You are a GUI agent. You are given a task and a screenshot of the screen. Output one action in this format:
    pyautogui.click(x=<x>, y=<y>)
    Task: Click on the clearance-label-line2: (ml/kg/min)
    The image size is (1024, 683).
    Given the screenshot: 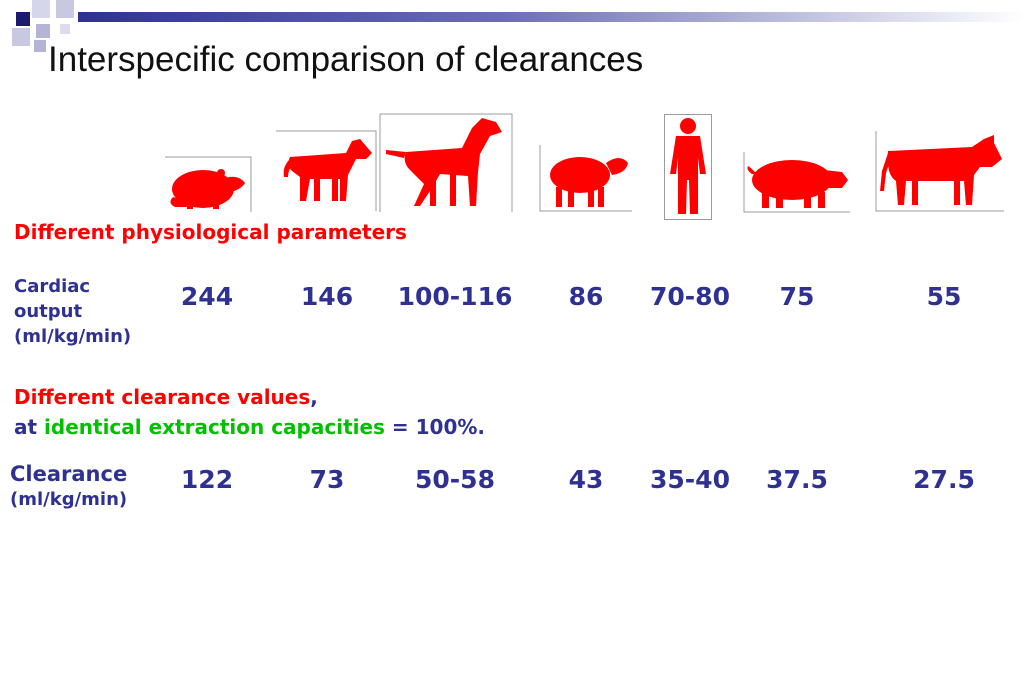 What is the action you would take?
    pyautogui.click(x=69, y=499)
    